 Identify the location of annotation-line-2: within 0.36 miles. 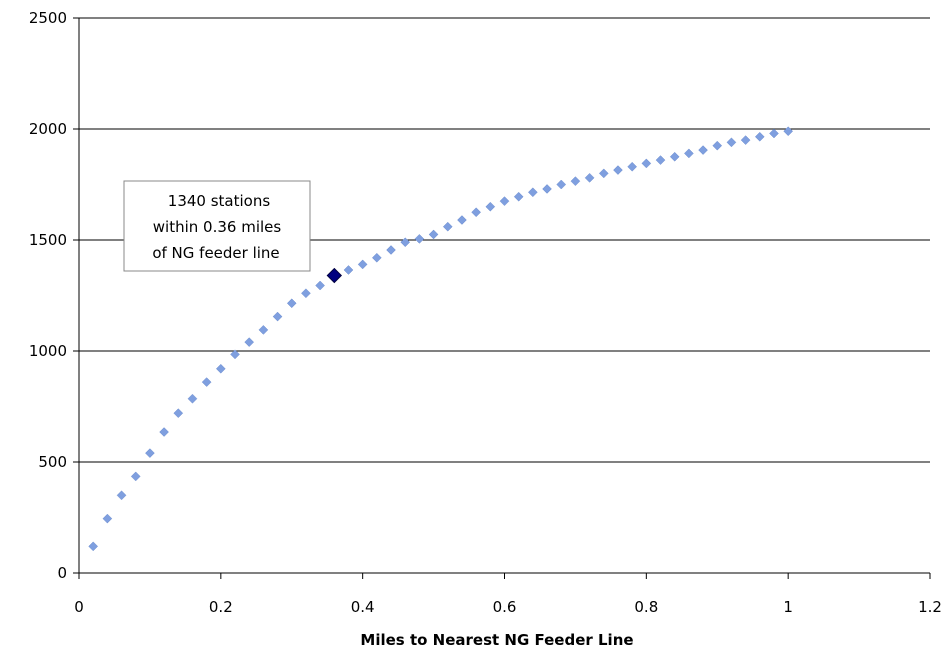
(217, 227).